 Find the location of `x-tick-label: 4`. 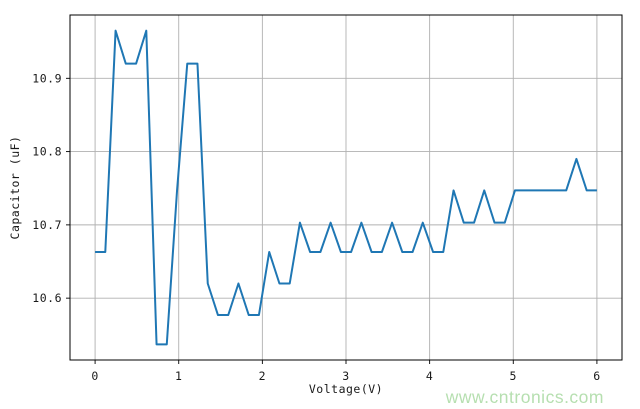

x-tick-label: 4 is located at coordinates (429, 376).